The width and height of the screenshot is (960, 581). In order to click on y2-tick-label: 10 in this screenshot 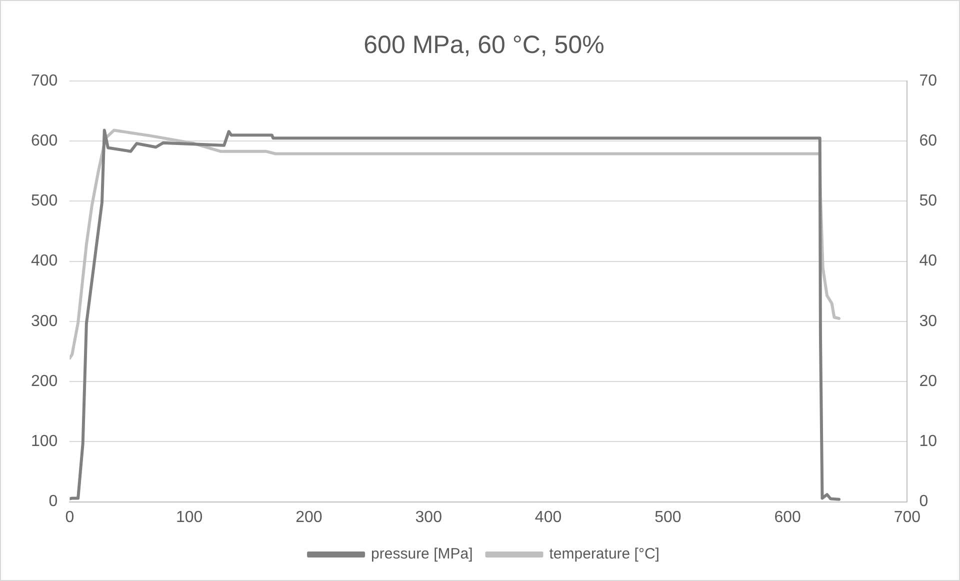, I will do `click(928, 441)`.